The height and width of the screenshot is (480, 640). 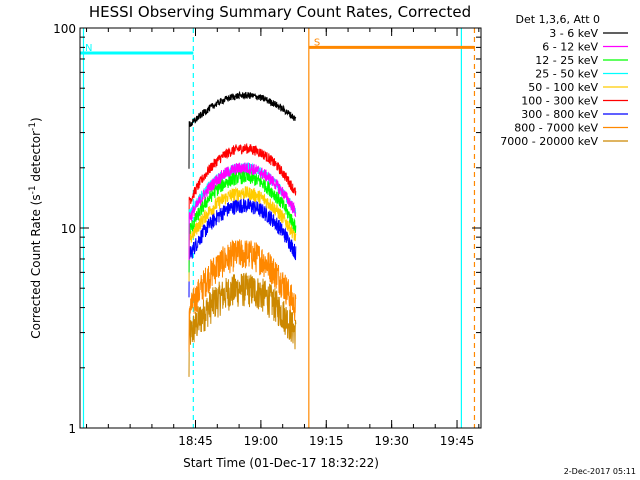 What do you see at coordinates (281, 463) in the screenshot?
I see `x-axis-label: Start Time (01-Dec-17 18:32:22)` at bounding box center [281, 463].